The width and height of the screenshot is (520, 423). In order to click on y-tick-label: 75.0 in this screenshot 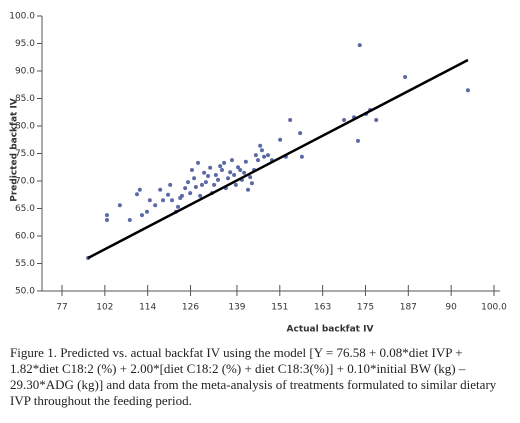, I will do `click(25, 154)`.